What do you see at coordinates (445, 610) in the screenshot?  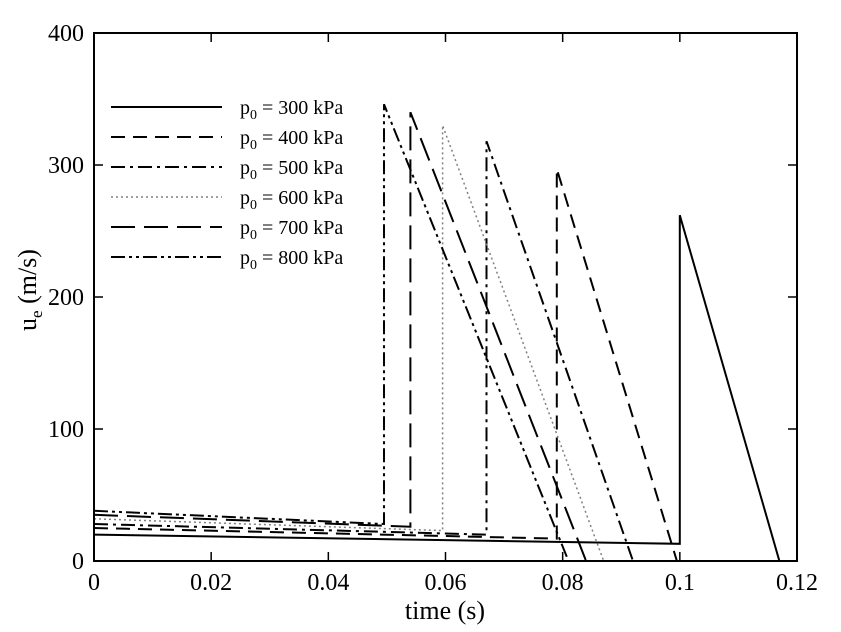 I see `x-axis-label: time (s)` at bounding box center [445, 610].